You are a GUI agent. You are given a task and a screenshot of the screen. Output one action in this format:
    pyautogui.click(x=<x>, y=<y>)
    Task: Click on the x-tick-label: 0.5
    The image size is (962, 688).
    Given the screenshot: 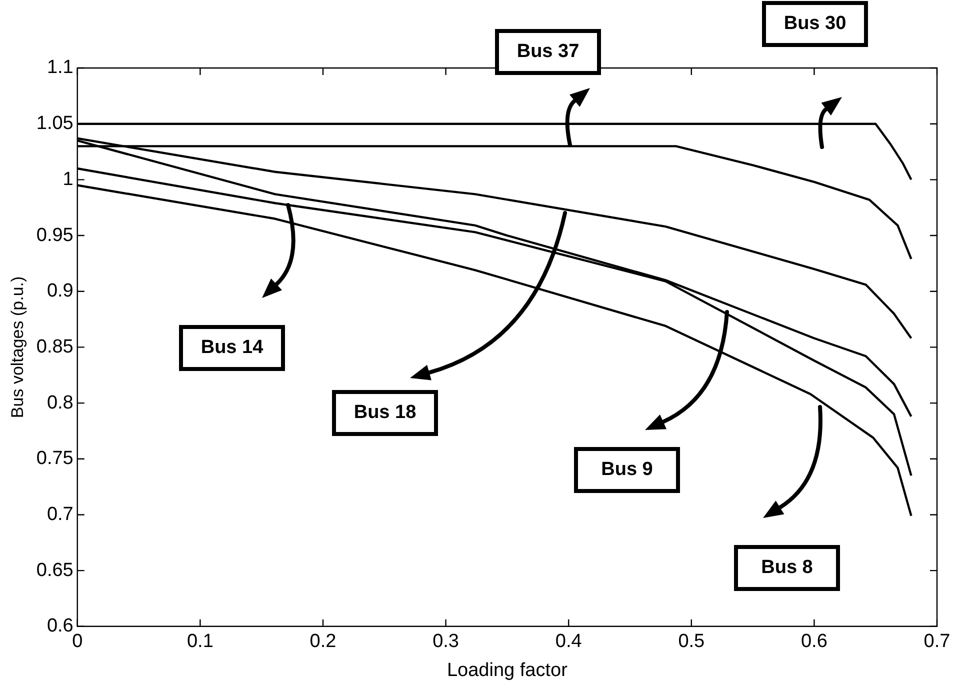 What is the action you would take?
    pyautogui.click(x=691, y=641)
    